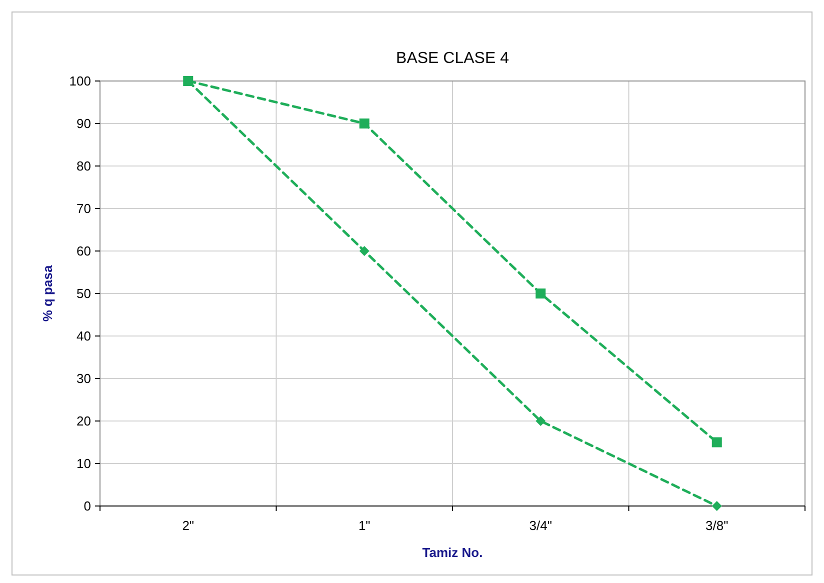 This screenshot has height=583, width=824. What do you see at coordinates (83, 251) in the screenshot?
I see `y-tick-label: 60` at bounding box center [83, 251].